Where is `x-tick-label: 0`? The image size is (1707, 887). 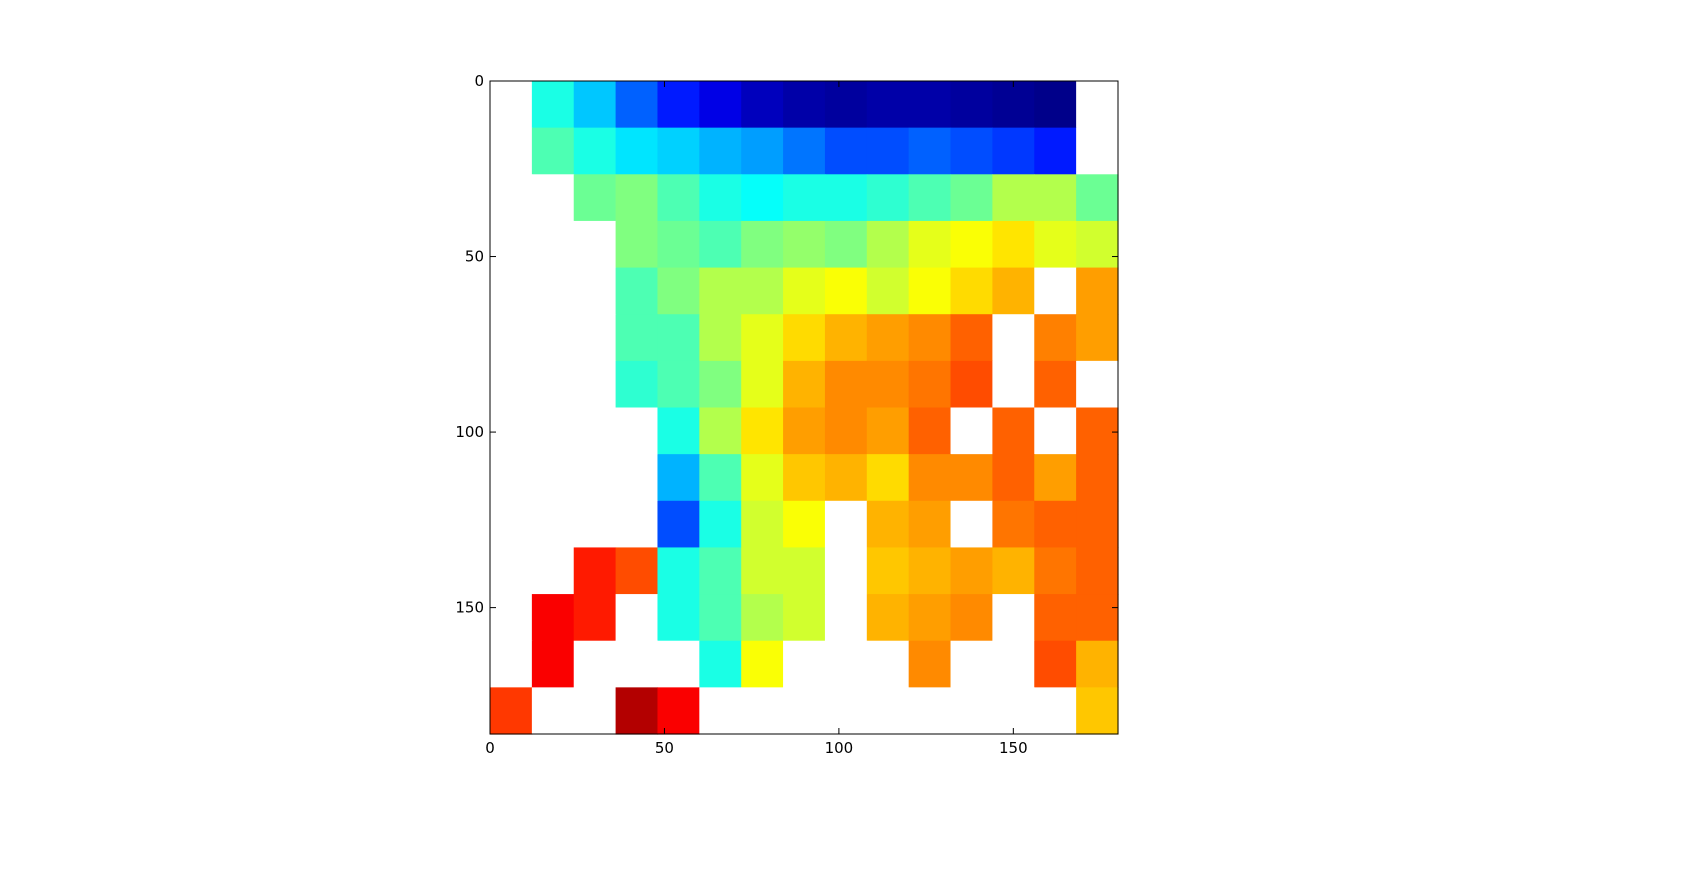
x-tick-label: 0 is located at coordinates (490, 748).